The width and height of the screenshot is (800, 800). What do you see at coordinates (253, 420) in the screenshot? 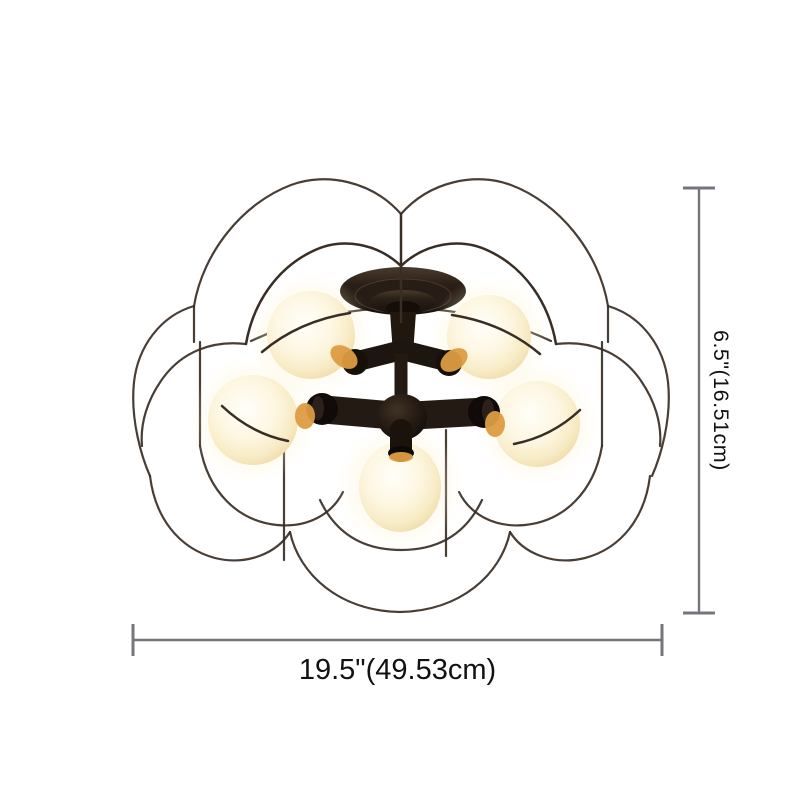
I see `bulb-mid-left` at bounding box center [253, 420].